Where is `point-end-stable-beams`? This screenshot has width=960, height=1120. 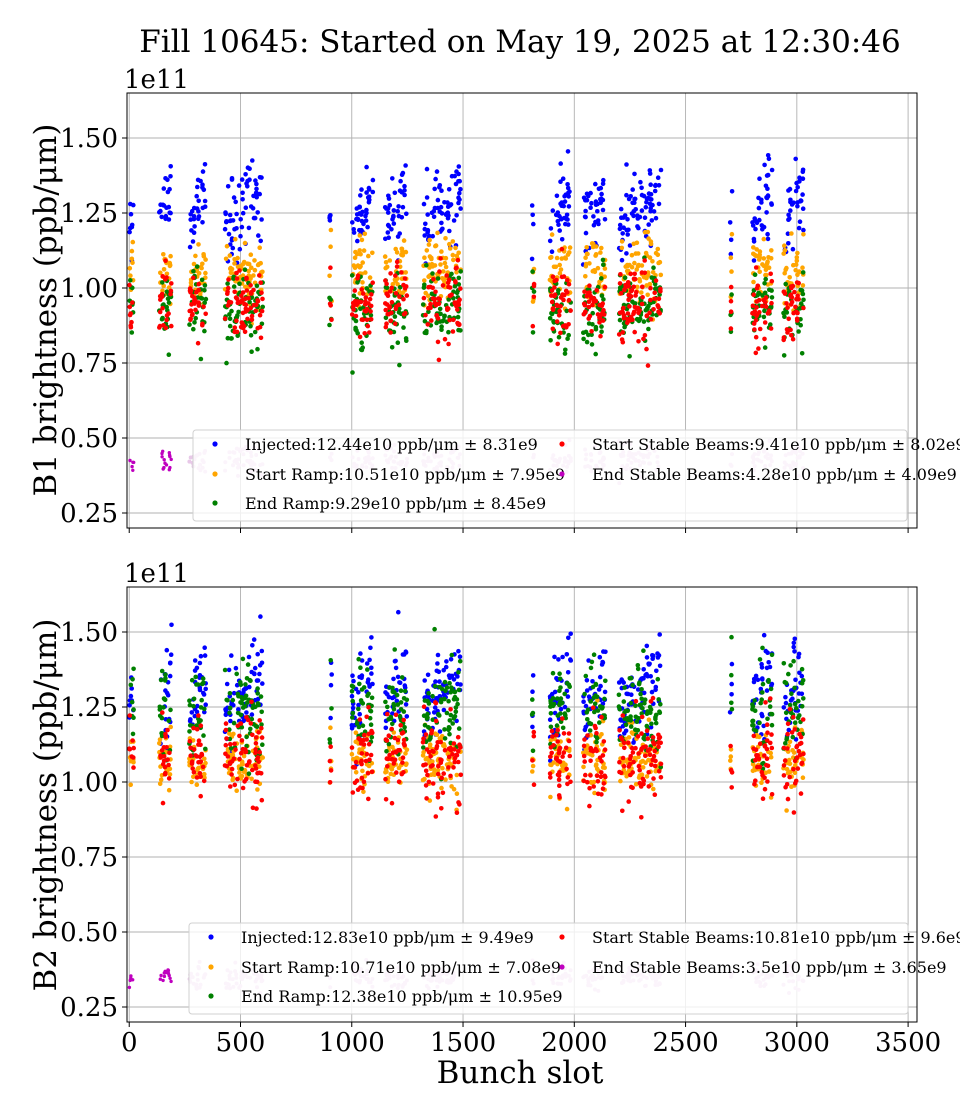 point-end-stable-beams is located at coordinates (131, 978).